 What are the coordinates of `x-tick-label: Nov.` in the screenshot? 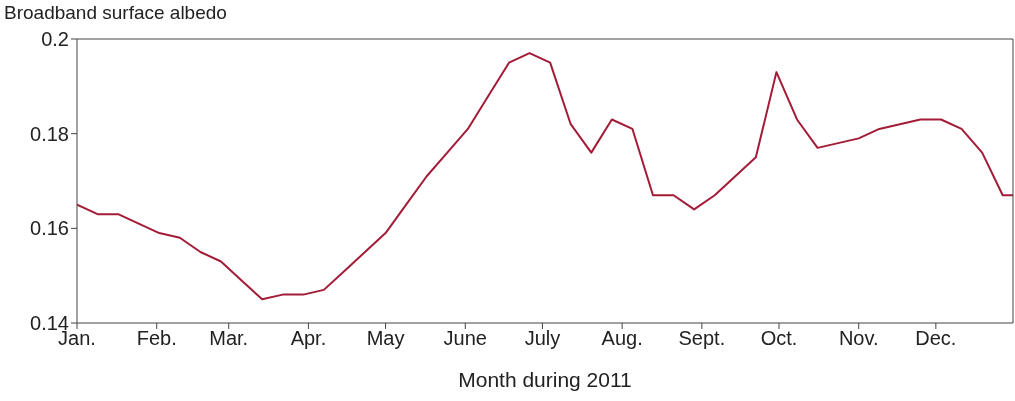 It's located at (858, 338).